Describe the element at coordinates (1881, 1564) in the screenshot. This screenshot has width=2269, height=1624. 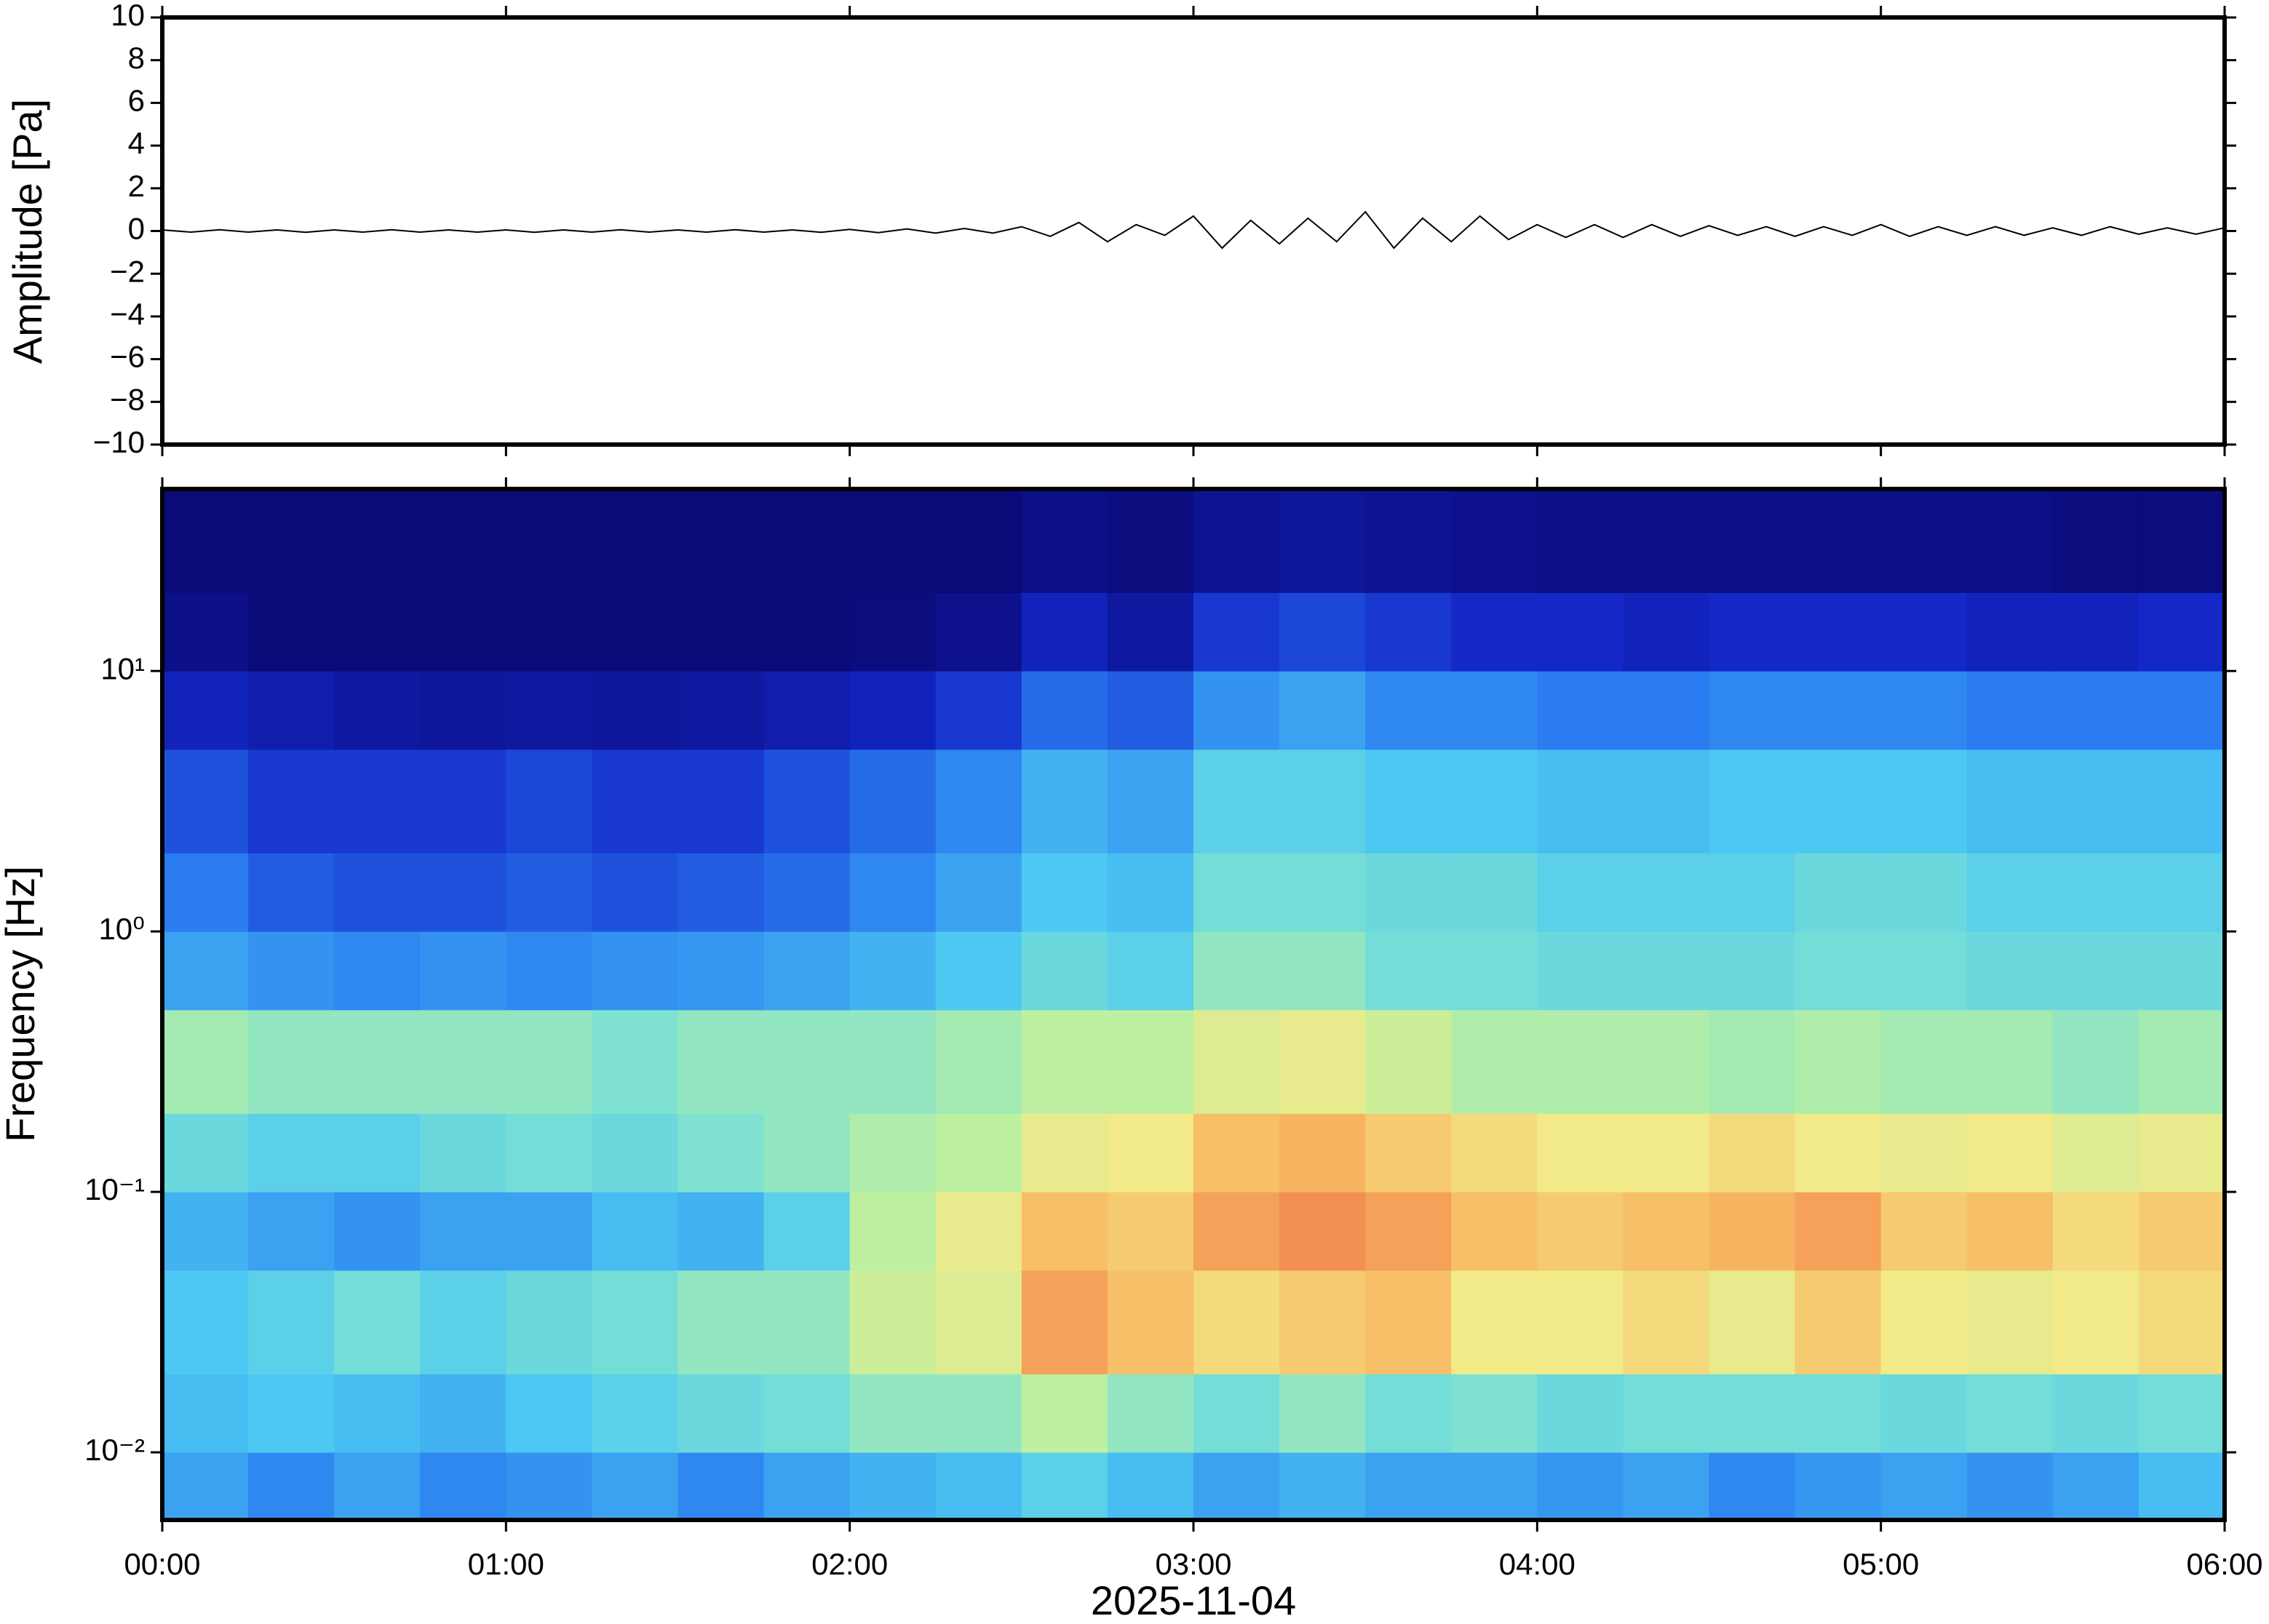
I see `x-tick-label: 05:00` at that location.